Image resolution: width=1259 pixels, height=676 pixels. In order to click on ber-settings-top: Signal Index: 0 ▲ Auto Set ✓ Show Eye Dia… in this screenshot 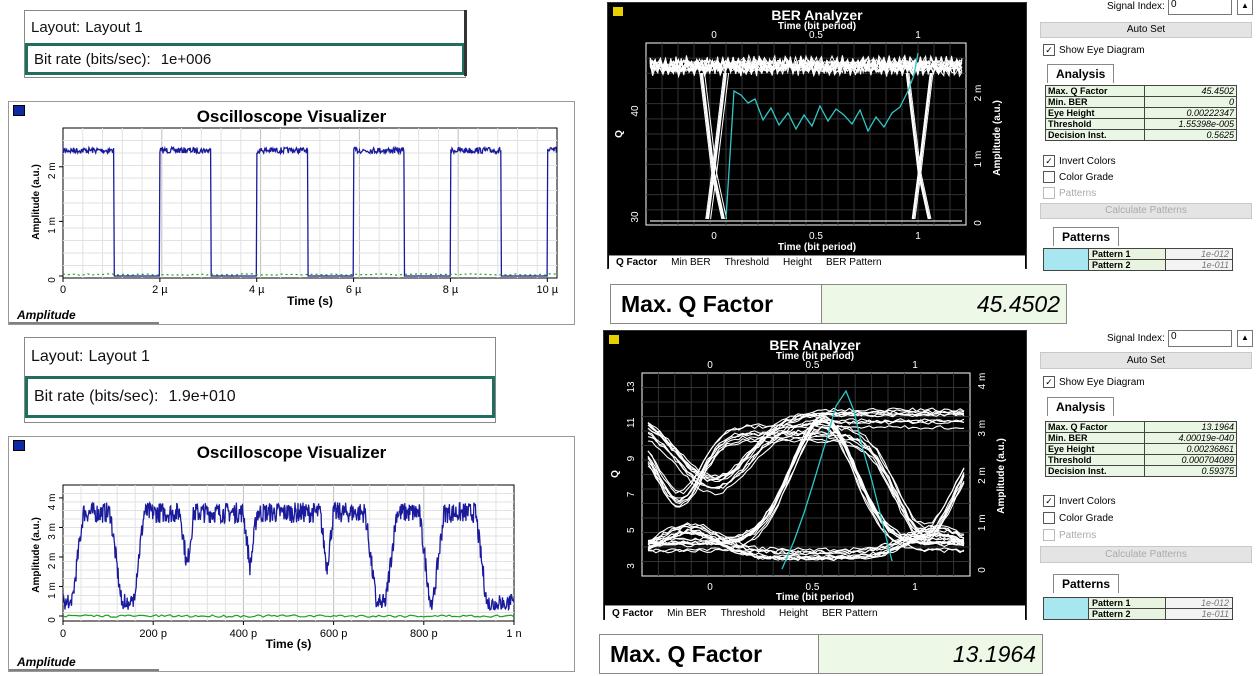, I will do `click(1146, 140)`.